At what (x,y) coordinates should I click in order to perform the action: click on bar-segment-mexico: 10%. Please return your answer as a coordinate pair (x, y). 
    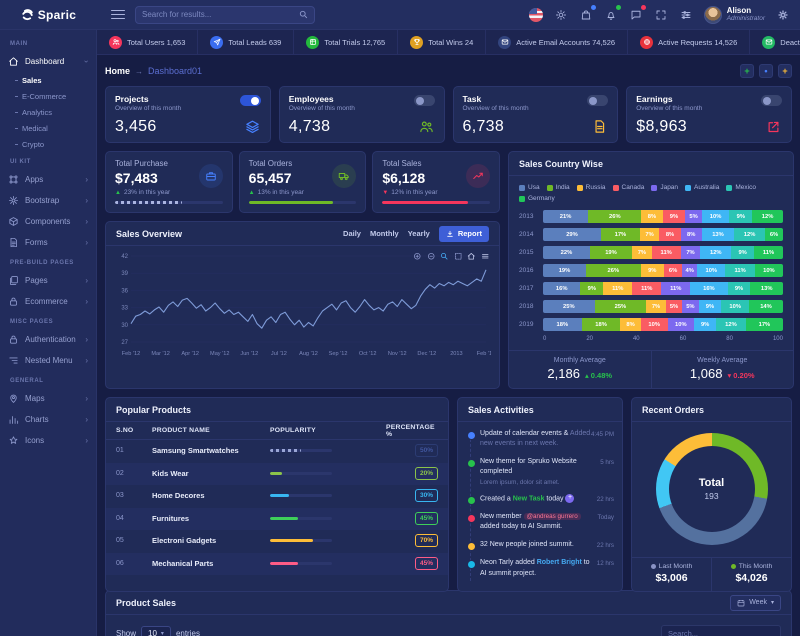
    Looking at the image, I should click on (735, 306).